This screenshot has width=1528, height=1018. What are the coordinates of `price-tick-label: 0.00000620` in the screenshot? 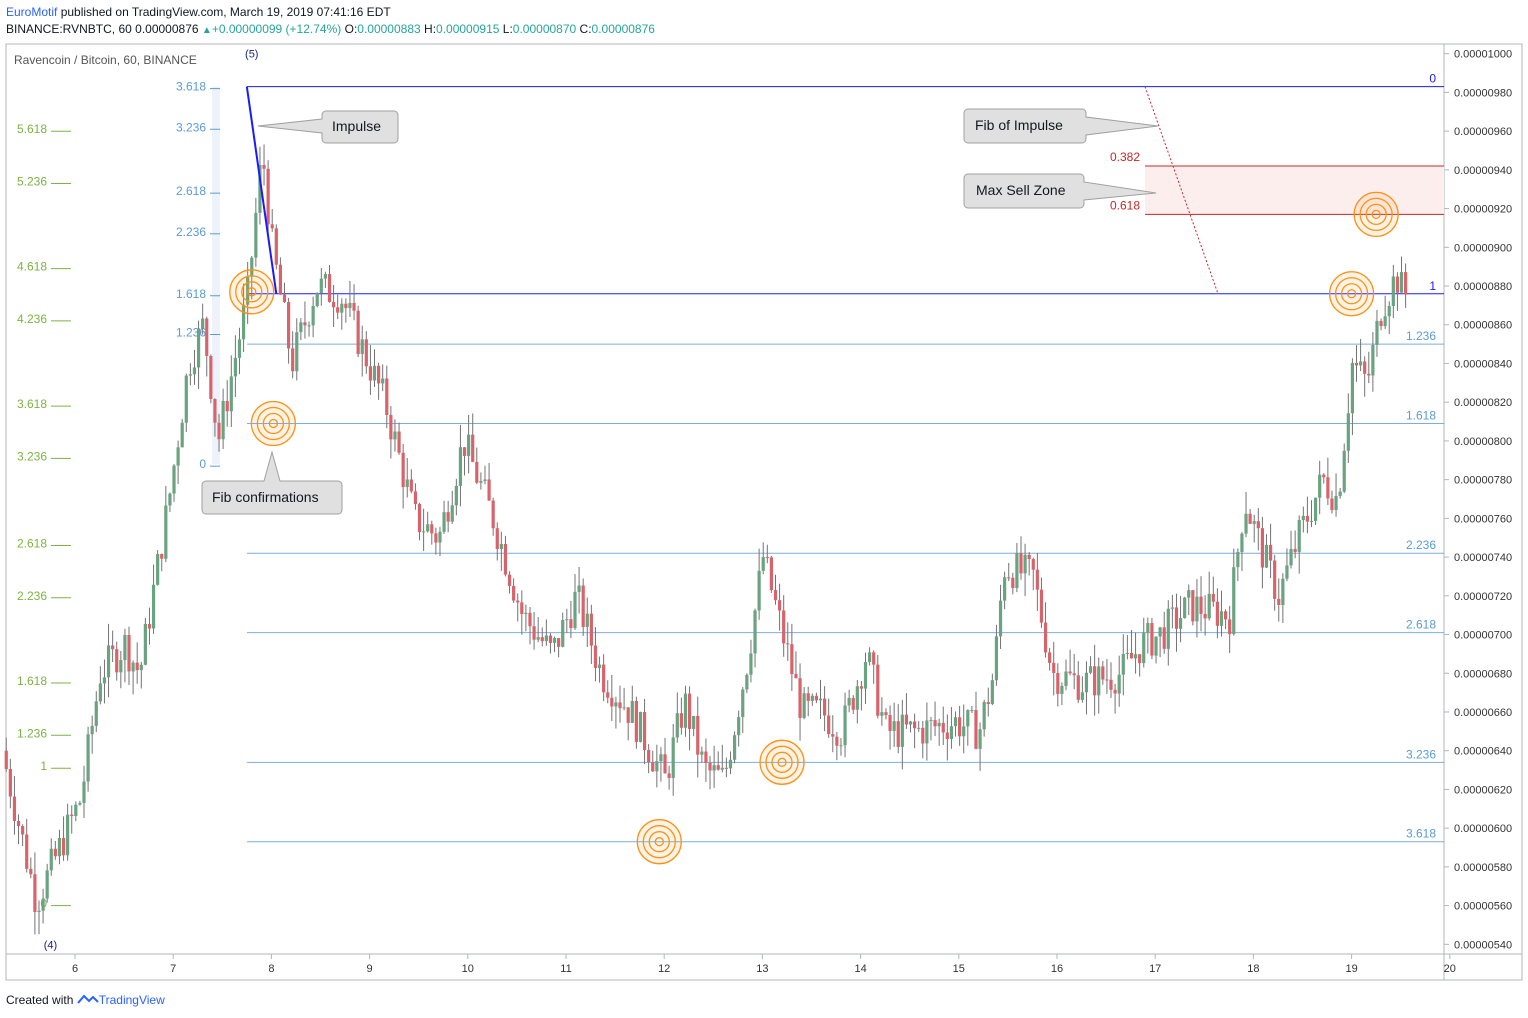 It's located at (1483, 790).